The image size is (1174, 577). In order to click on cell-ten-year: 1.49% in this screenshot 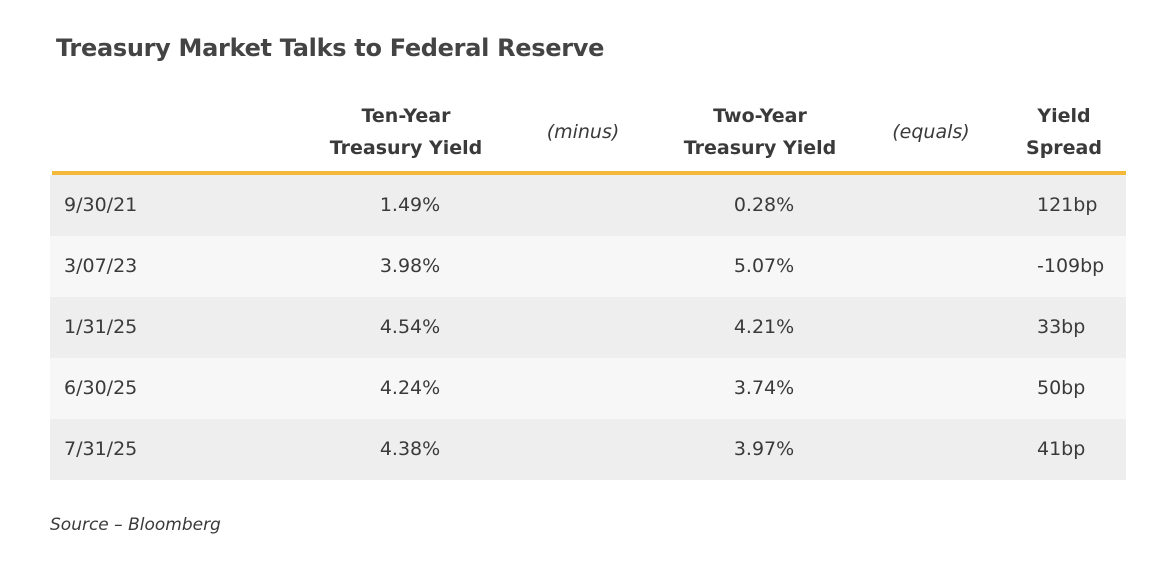, I will do `click(410, 205)`.